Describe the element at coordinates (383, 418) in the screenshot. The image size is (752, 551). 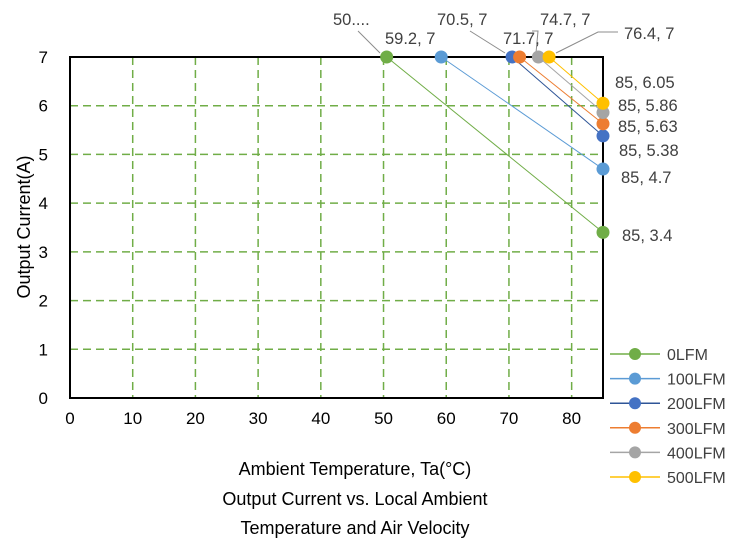
I see `x-tick-label: 50` at that location.